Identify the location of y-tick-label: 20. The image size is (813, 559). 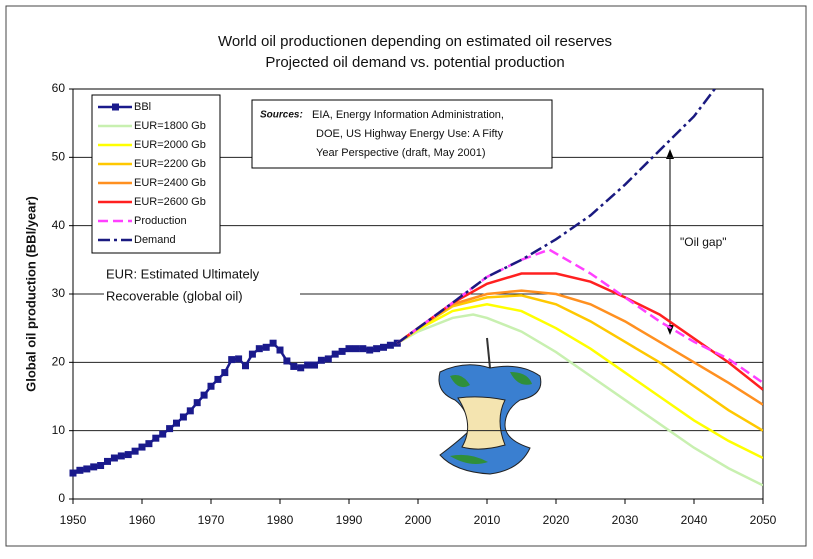
(59, 362).